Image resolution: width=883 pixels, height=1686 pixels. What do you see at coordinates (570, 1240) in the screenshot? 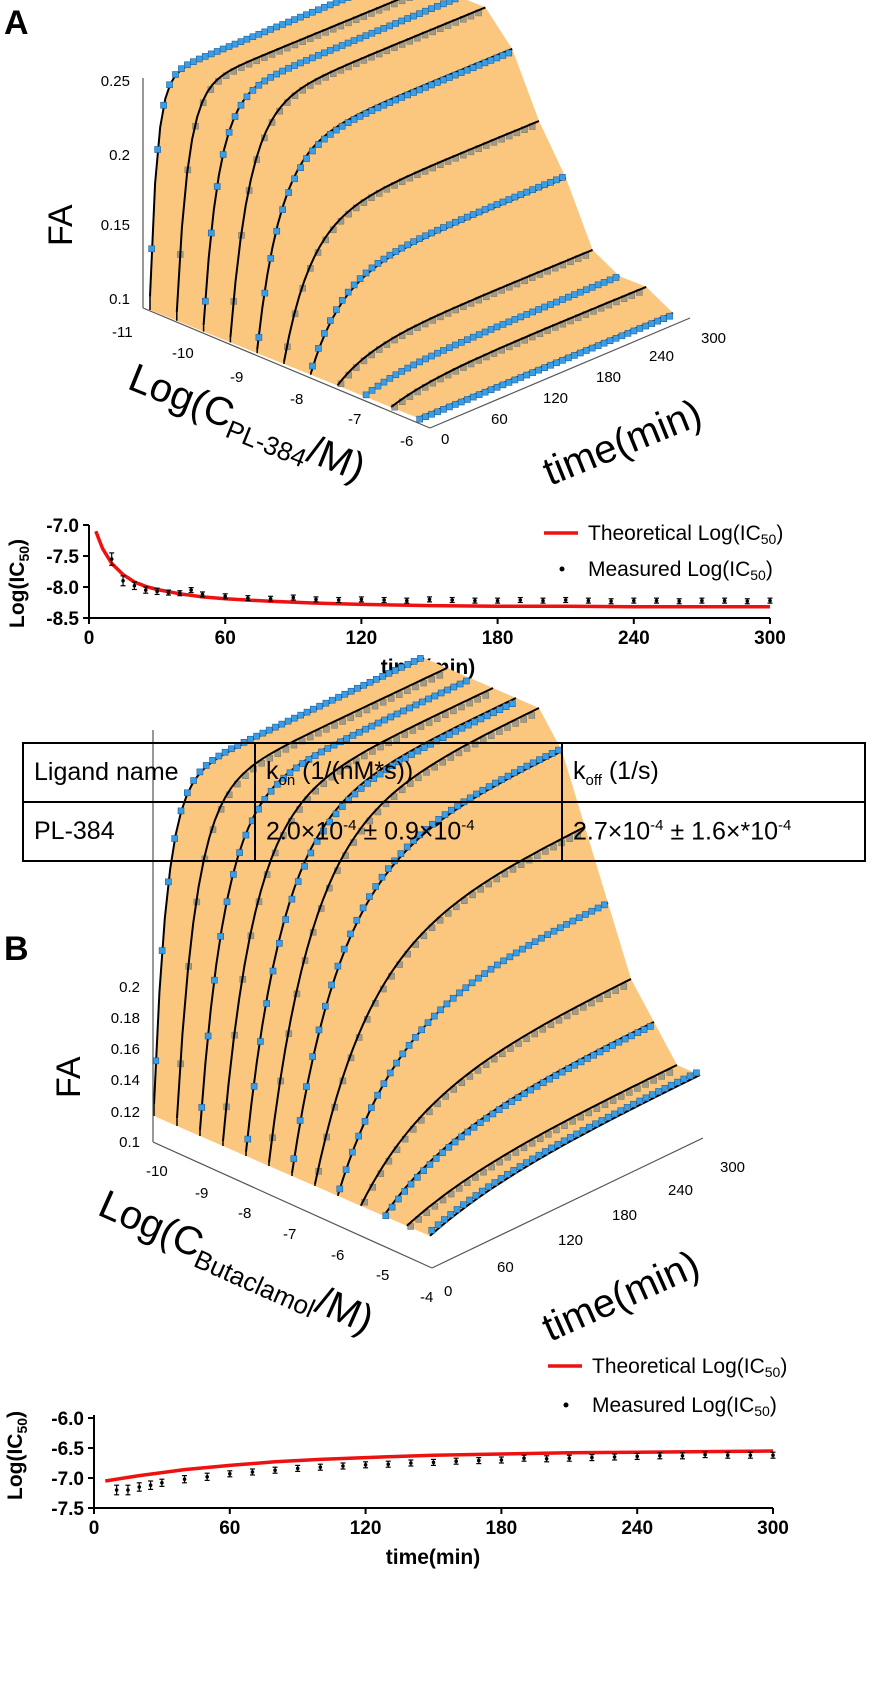
I see `t-tick: 120` at bounding box center [570, 1240].